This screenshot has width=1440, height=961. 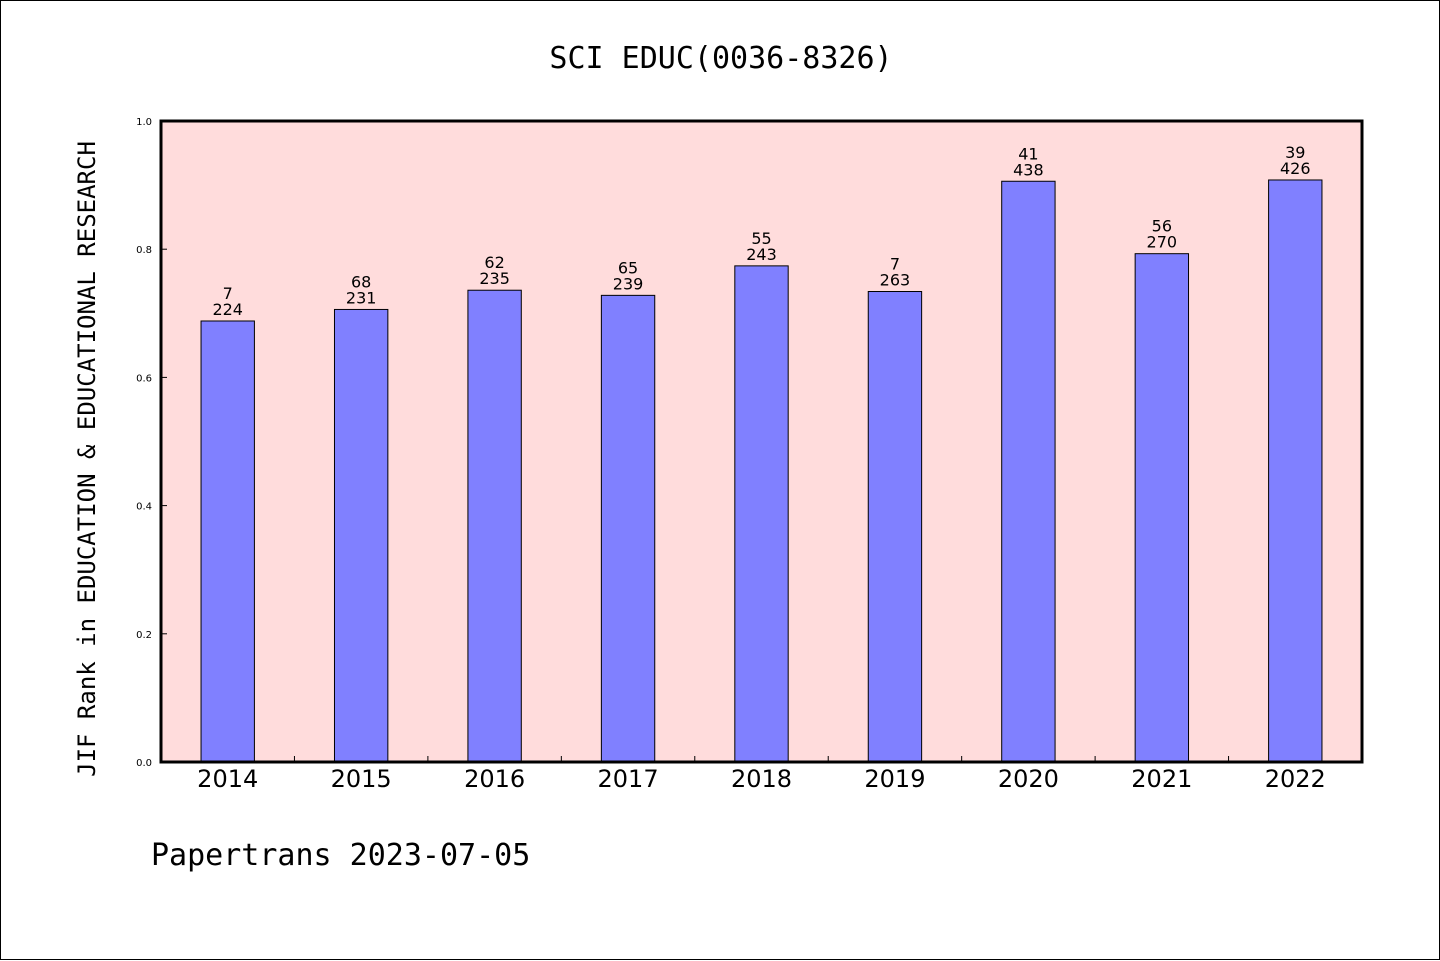 What do you see at coordinates (628, 779) in the screenshot?
I see `x-tick-label-2017: 2017` at bounding box center [628, 779].